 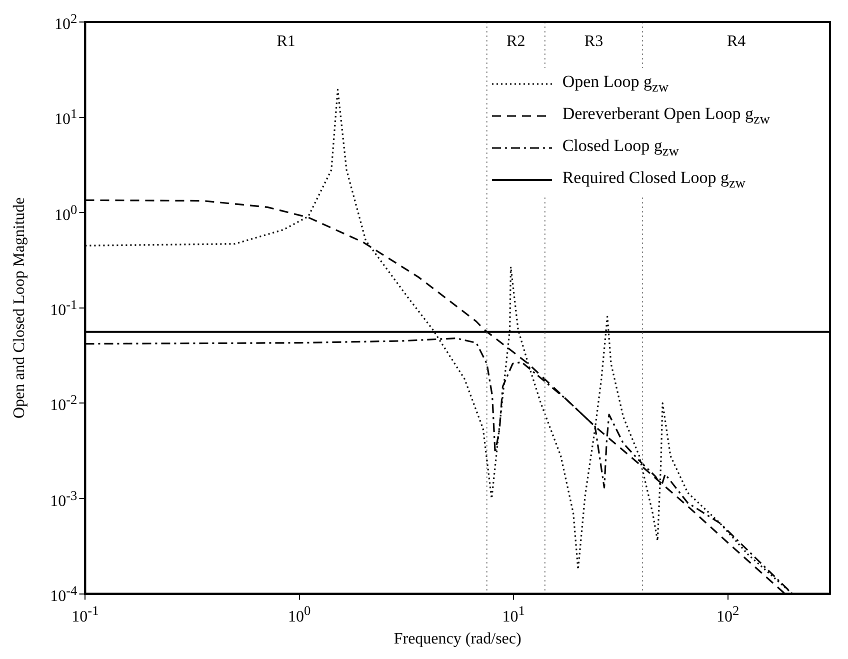 I want to click on x-axis-title: Frequency (rad/sec), so click(x=458, y=639).